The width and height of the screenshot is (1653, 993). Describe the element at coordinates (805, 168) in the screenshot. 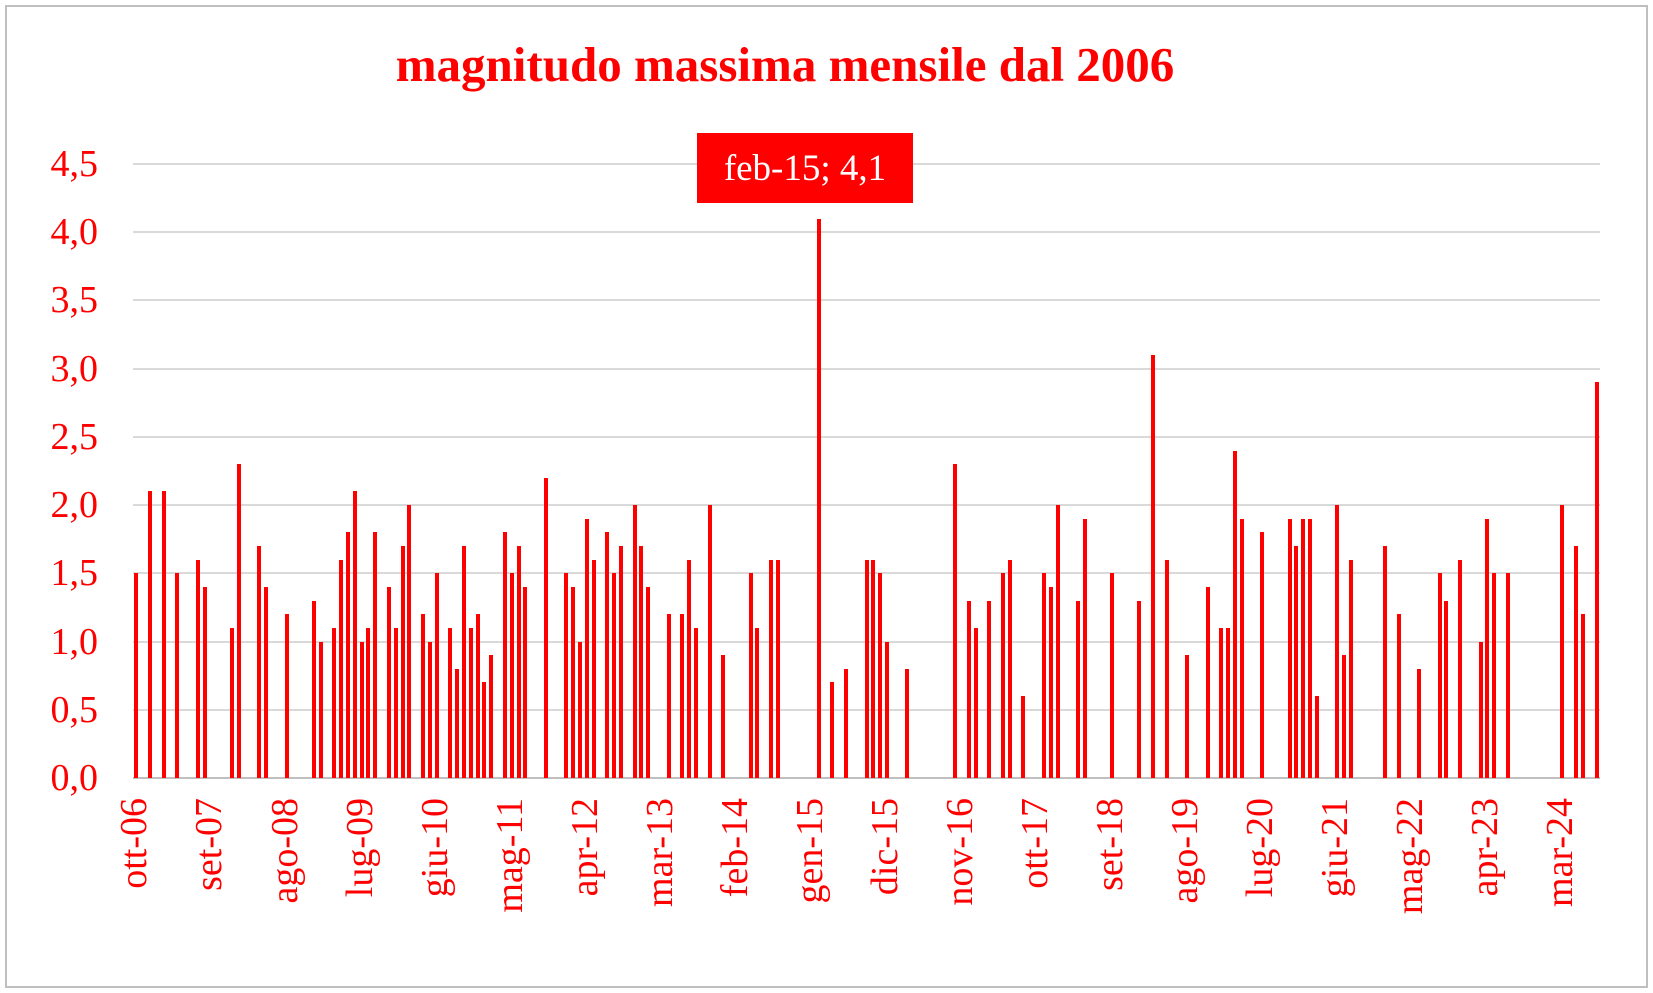

I see `max-value-data-label: feb-15; 4,1` at that location.